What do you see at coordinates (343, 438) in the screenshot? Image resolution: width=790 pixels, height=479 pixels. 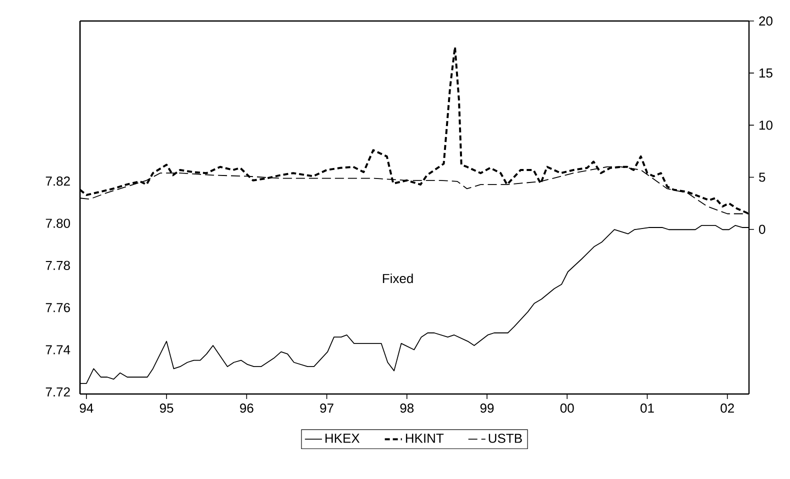 I see `legend-label: HKEX` at bounding box center [343, 438].